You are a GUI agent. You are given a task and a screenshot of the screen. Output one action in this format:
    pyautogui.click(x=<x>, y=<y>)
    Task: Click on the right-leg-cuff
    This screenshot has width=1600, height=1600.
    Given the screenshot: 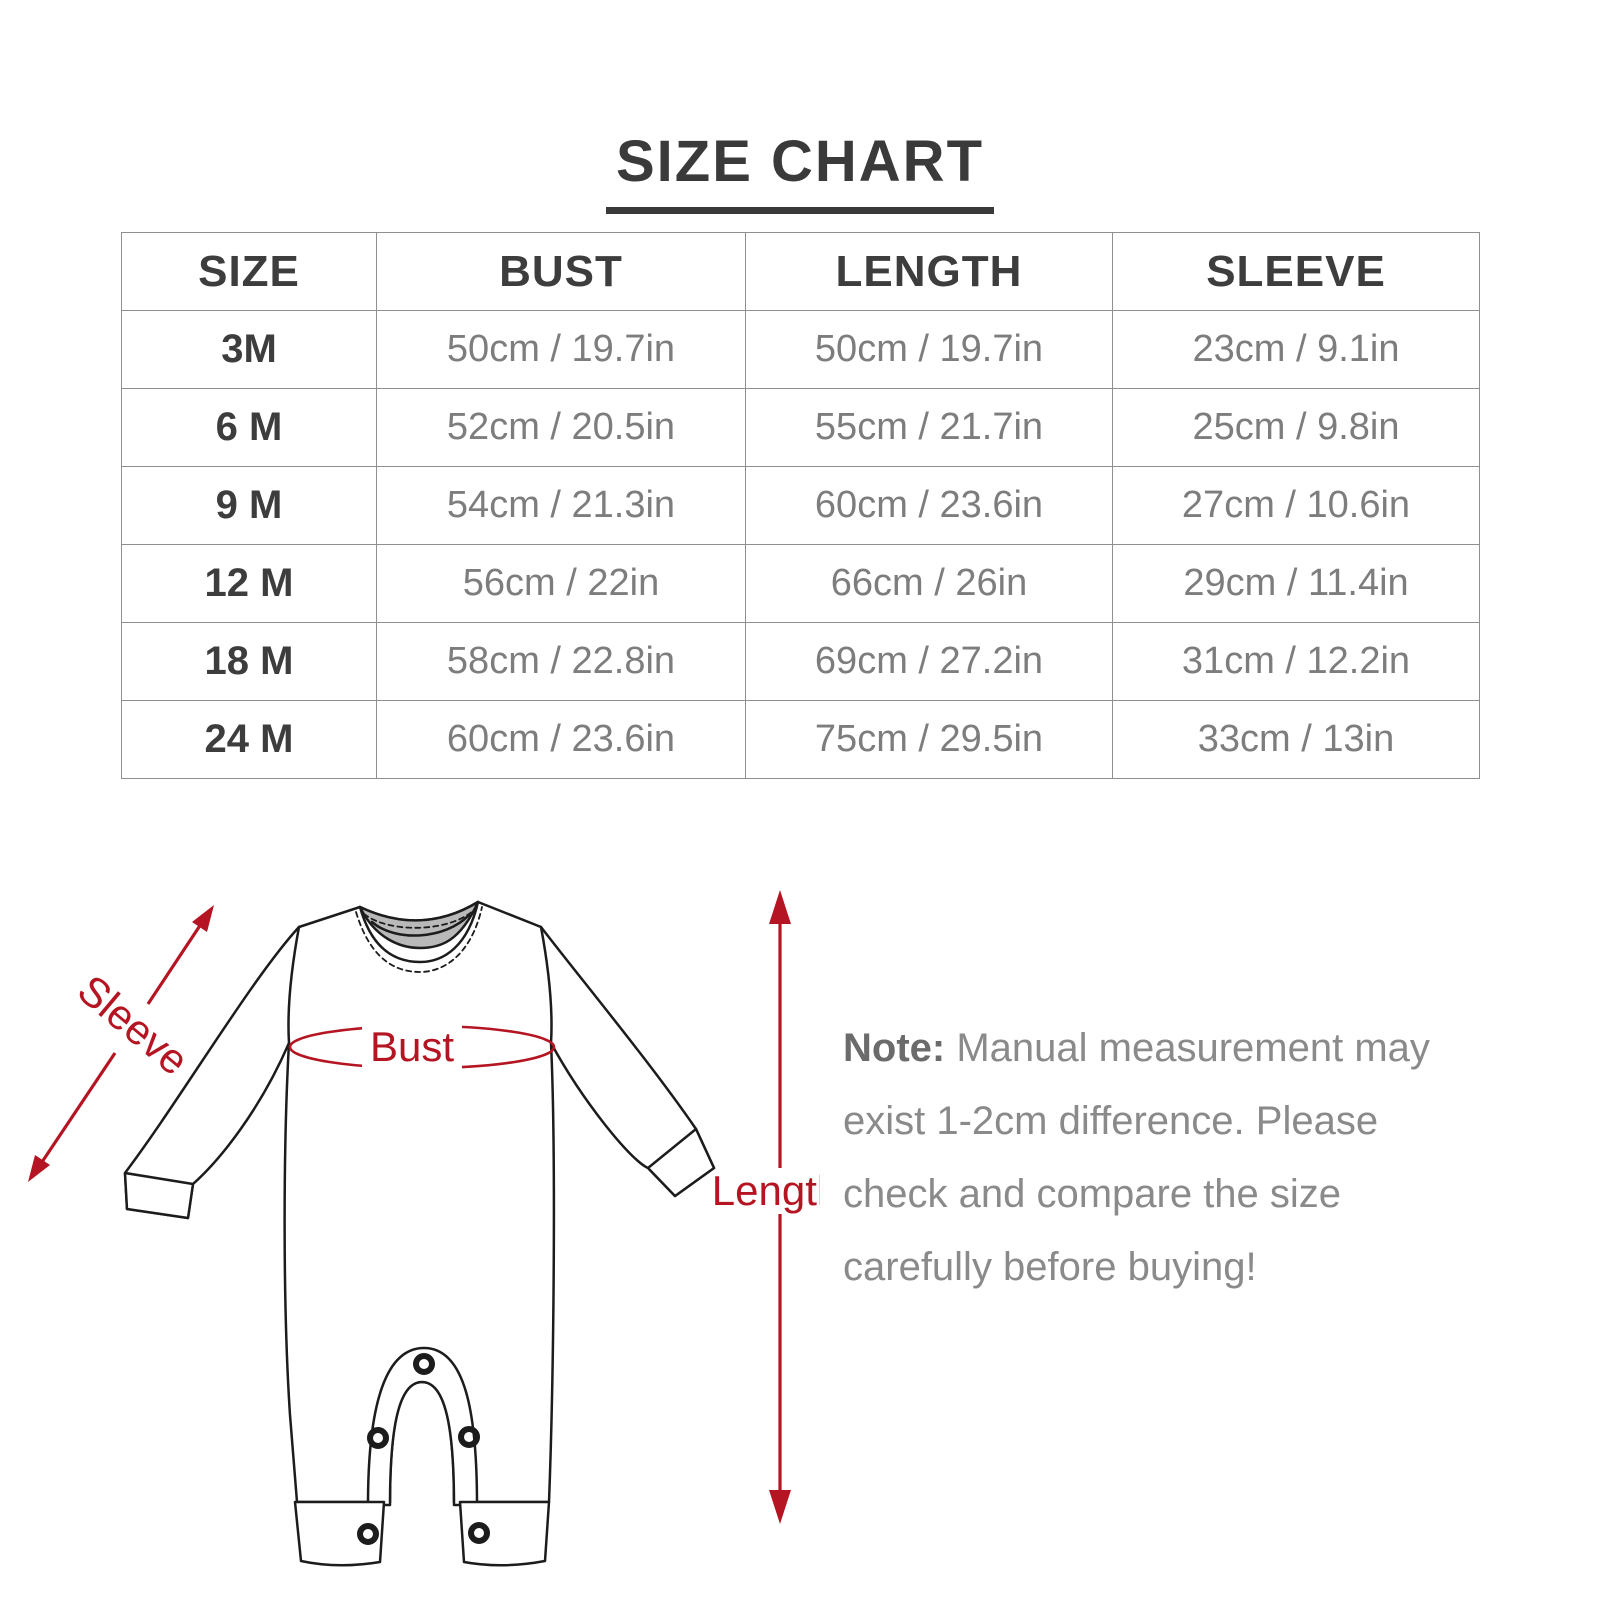 What is the action you would take?
    pyautogui.click(x=504, y=1533)
    